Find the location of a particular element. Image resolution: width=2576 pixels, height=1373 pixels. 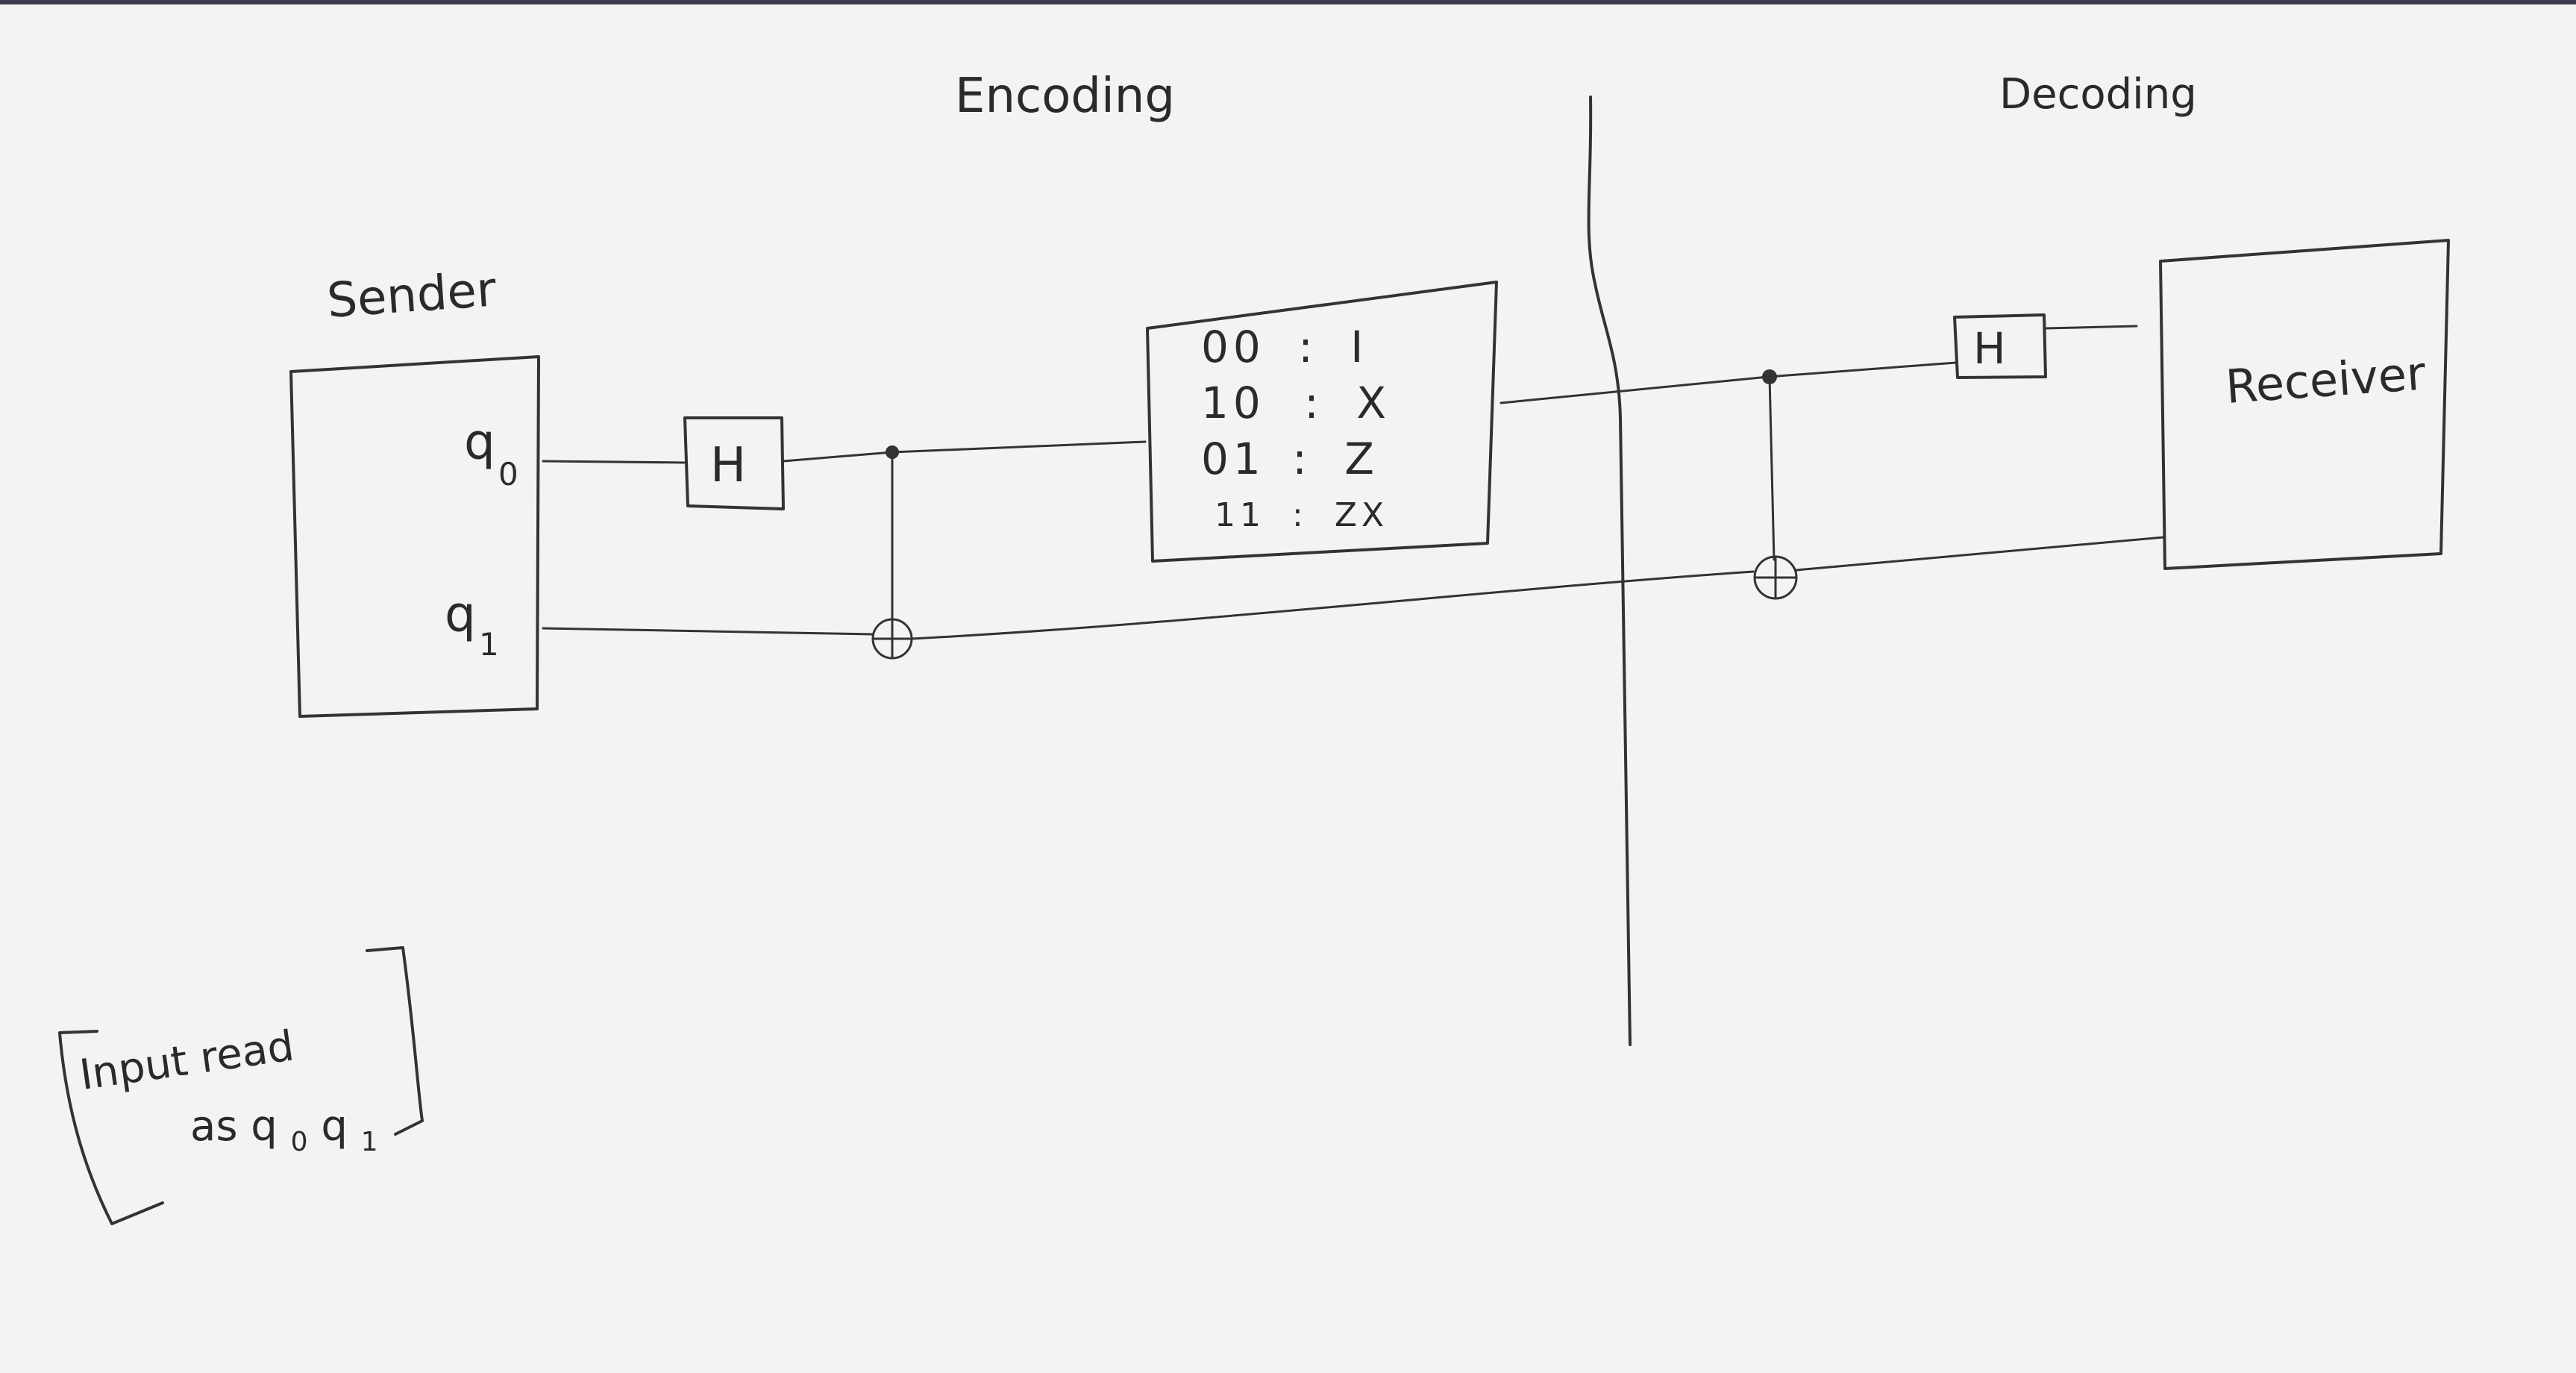

receiver-title: Receiver is located at coordinates (2326, 379).